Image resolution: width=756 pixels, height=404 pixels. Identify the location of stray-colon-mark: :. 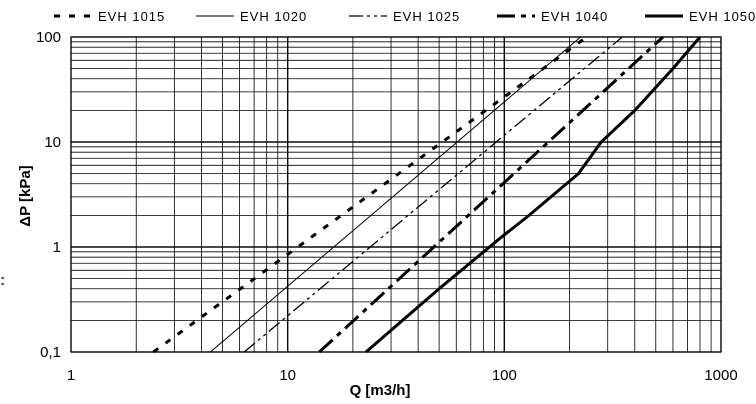
(3, 280).